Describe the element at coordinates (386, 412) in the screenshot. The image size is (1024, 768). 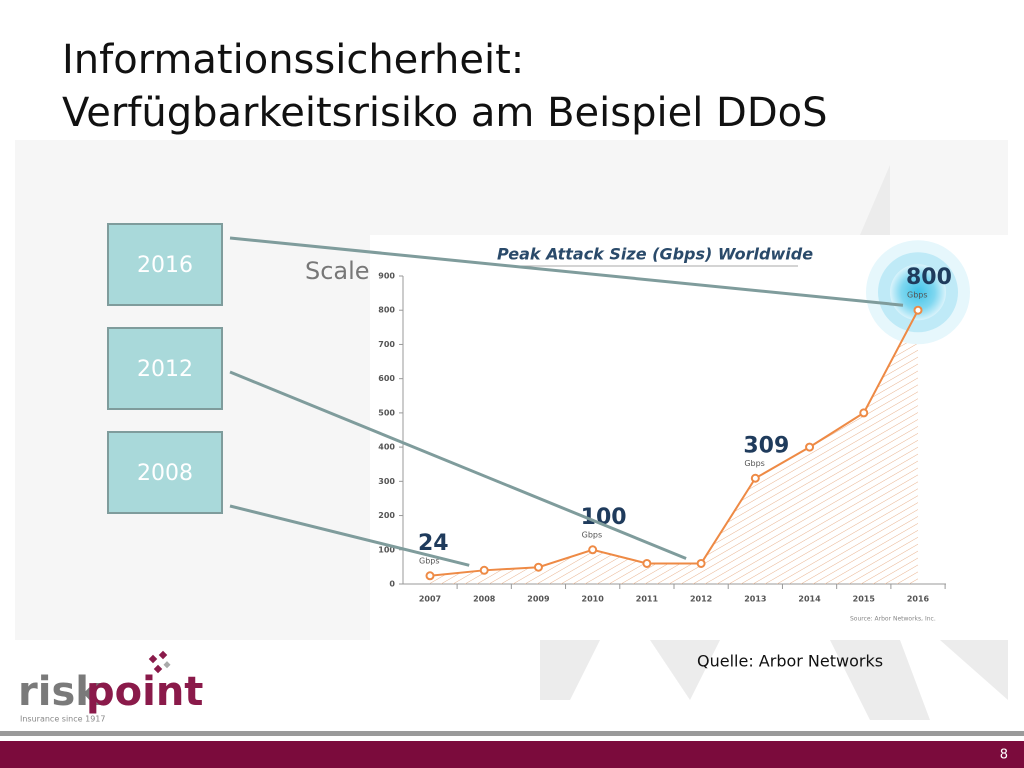
I see `y-tick-label: 500` at that location.